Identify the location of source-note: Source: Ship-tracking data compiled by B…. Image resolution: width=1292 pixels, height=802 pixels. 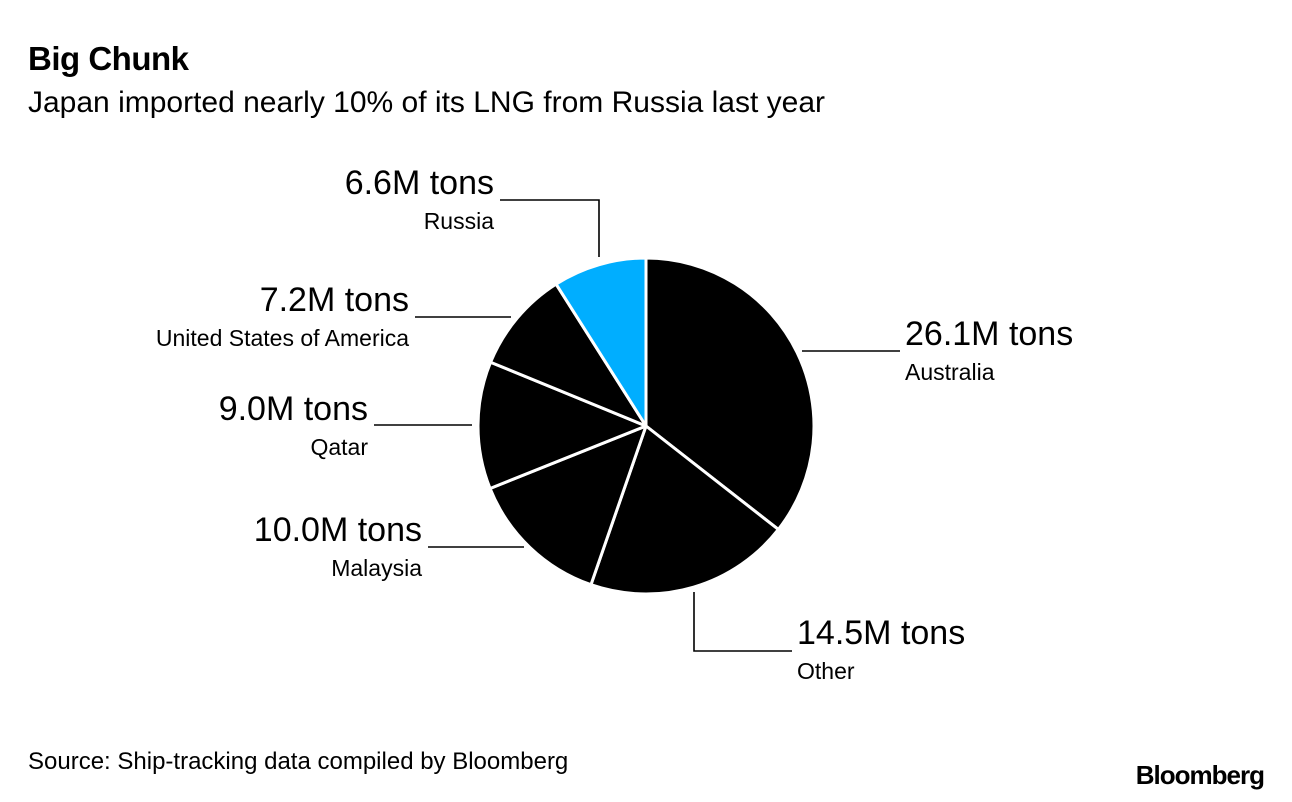
(298, 761).